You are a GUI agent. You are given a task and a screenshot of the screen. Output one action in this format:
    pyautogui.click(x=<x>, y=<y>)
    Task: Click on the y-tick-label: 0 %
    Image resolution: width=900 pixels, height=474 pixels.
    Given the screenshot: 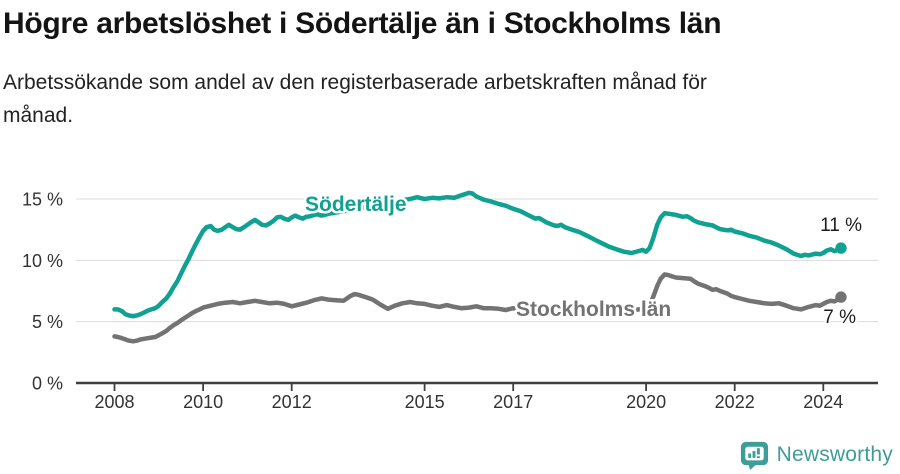 What is the action you would take?
    pyautogui.click(x=47, y=384)
    